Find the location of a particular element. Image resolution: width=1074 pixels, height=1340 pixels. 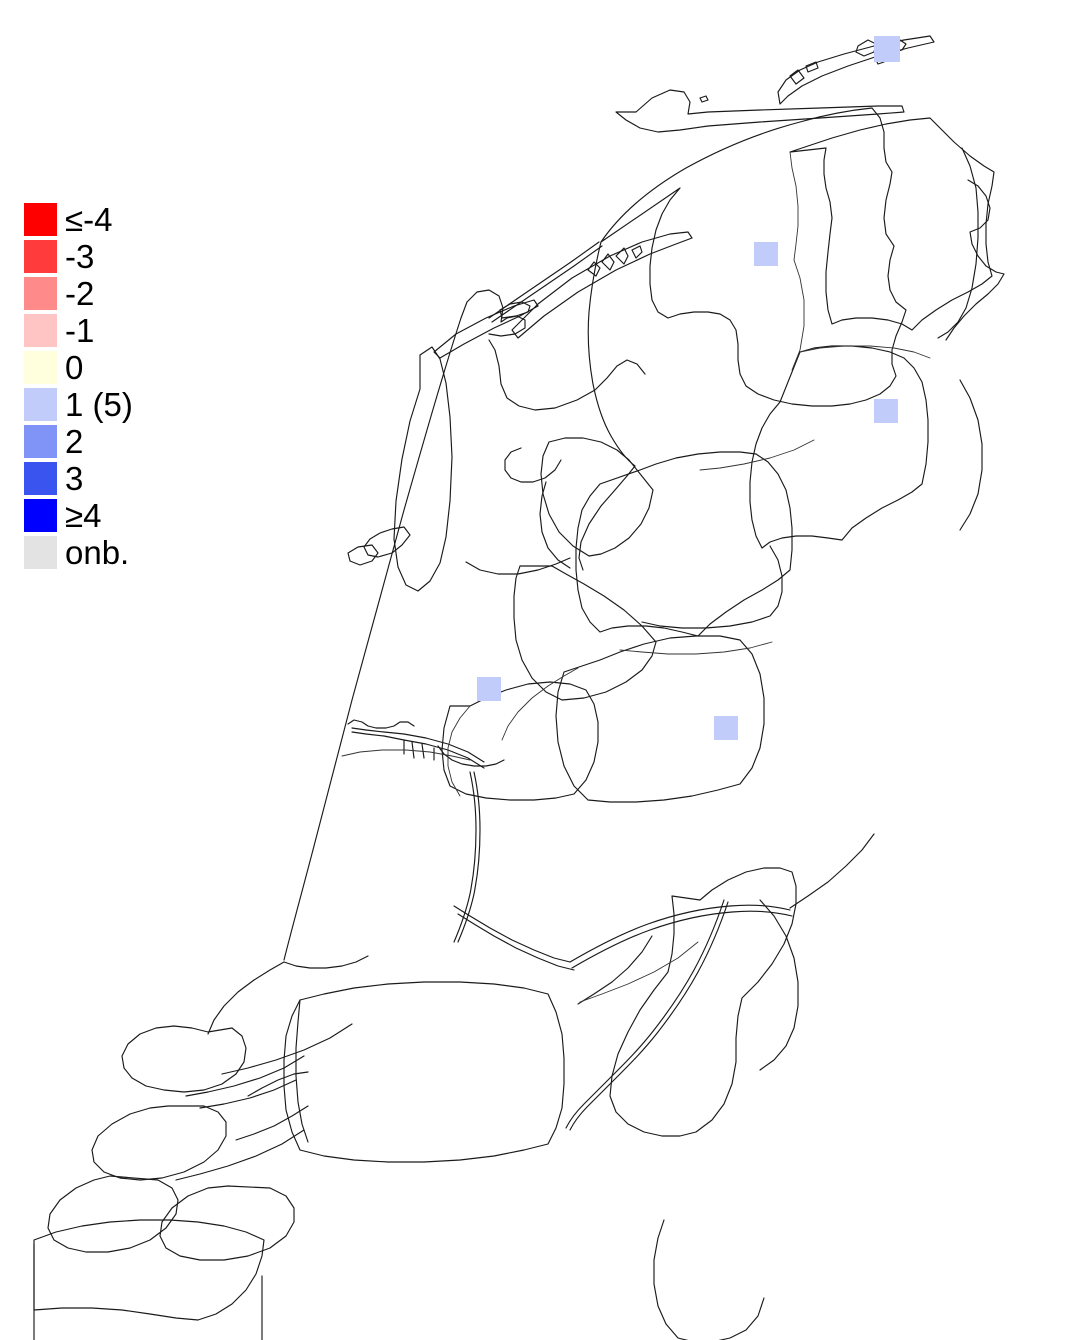

delta-westerschelde is located at coordinates (240, 1155).